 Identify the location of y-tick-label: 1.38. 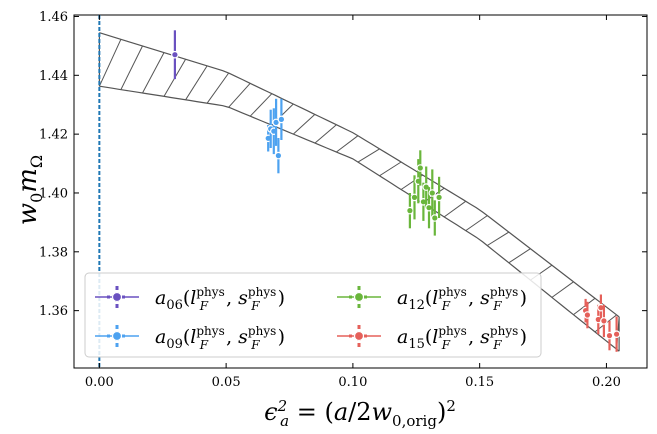
(53, 252).